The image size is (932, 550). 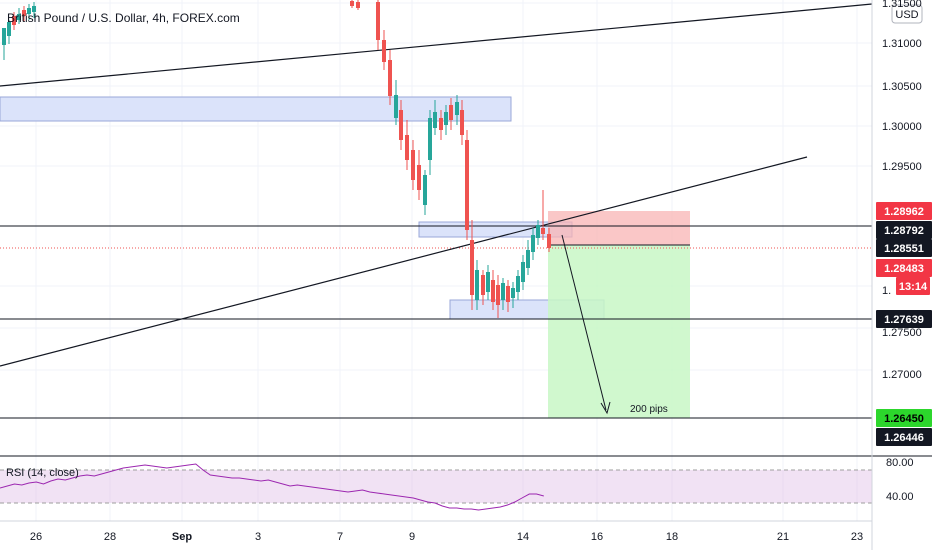 What do you see at coordinates (523, 537) in the screenshot?
I see `time-label-14: 14` at bounding box center [523, 537].